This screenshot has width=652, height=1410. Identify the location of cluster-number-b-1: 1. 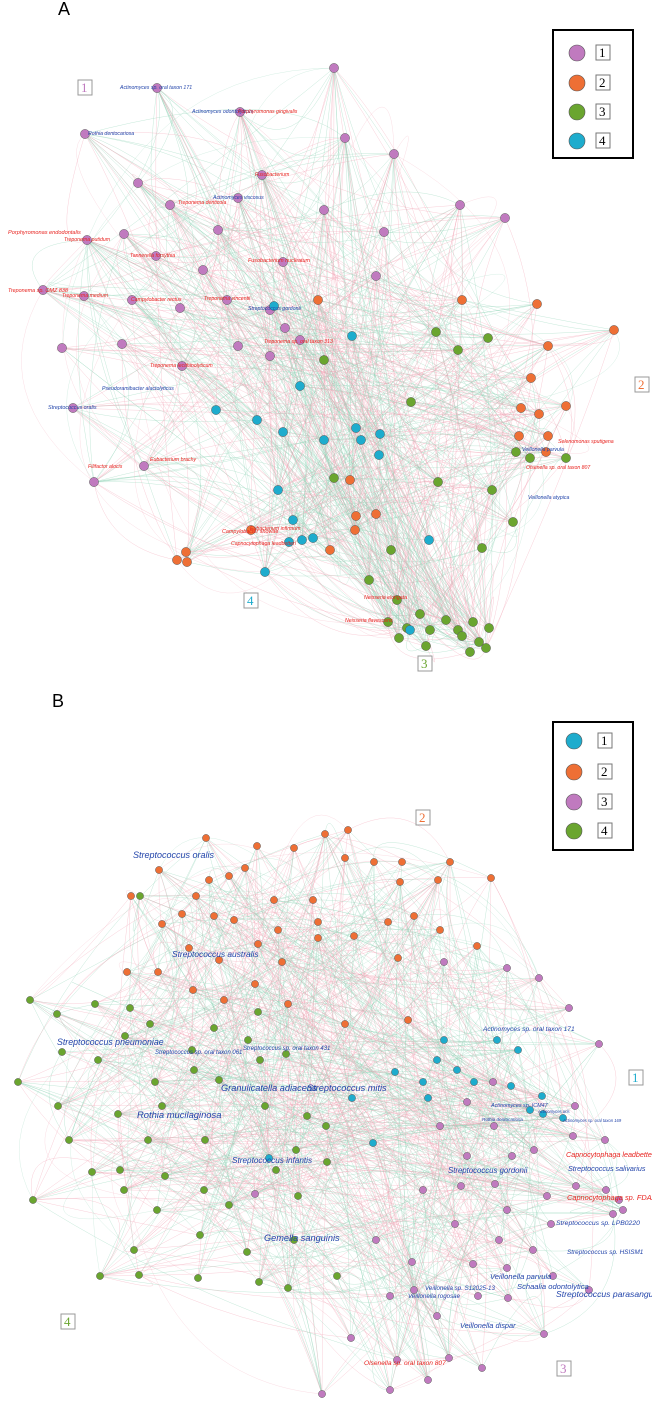
(636, 1077).